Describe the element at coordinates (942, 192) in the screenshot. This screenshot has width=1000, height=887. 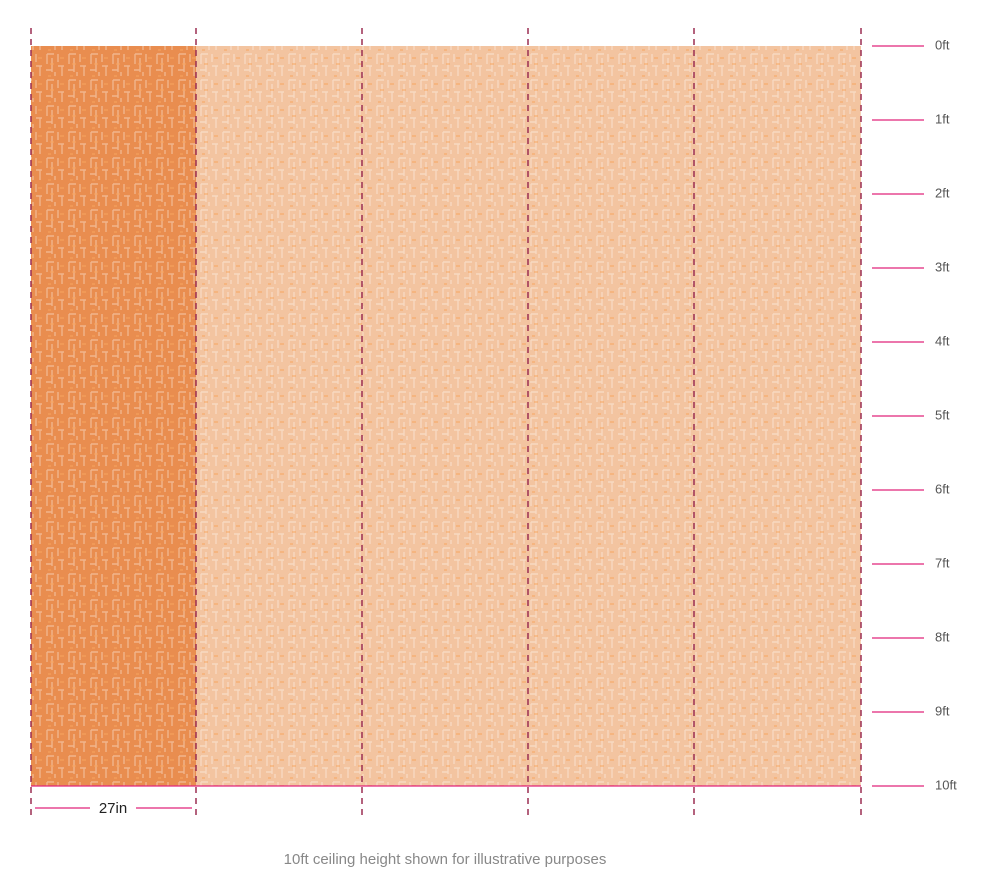
I see `height-label: 2ft` at that location.